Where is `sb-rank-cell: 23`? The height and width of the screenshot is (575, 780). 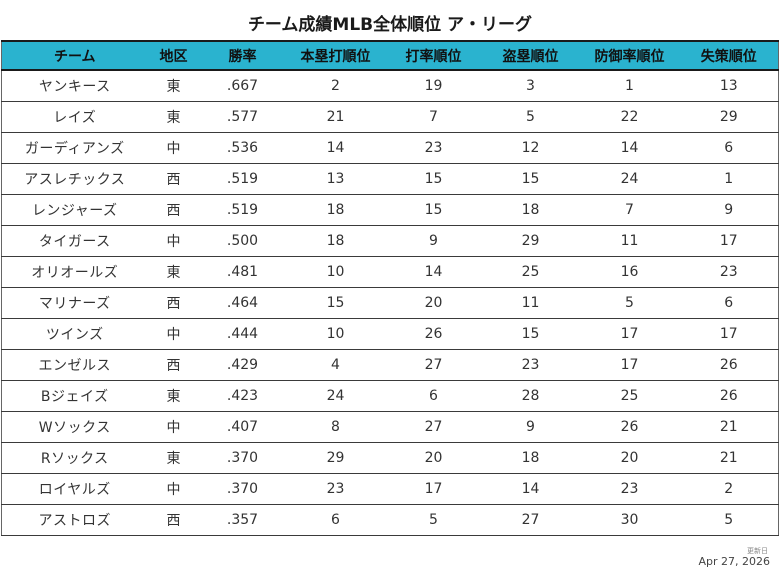 sb-rank-cell: 23 is located at coordinates (530, 365).